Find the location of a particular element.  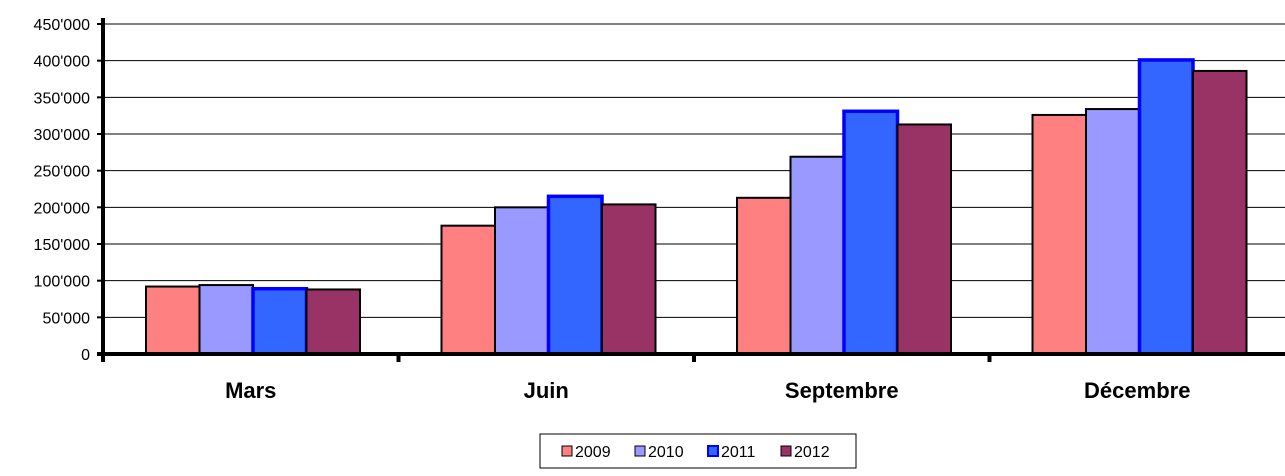

y-tick-label: 450'000 is located at coordinates (62, 25).